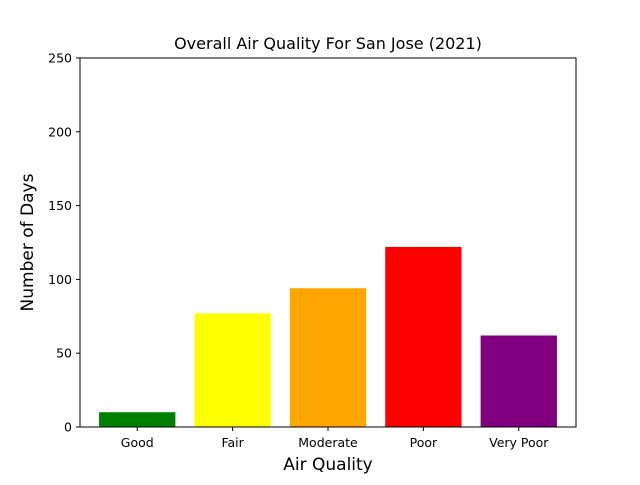  Describe the element at coordinates (232, 442) in the screenshot. I see `x-tick-label: Fair` at that location.